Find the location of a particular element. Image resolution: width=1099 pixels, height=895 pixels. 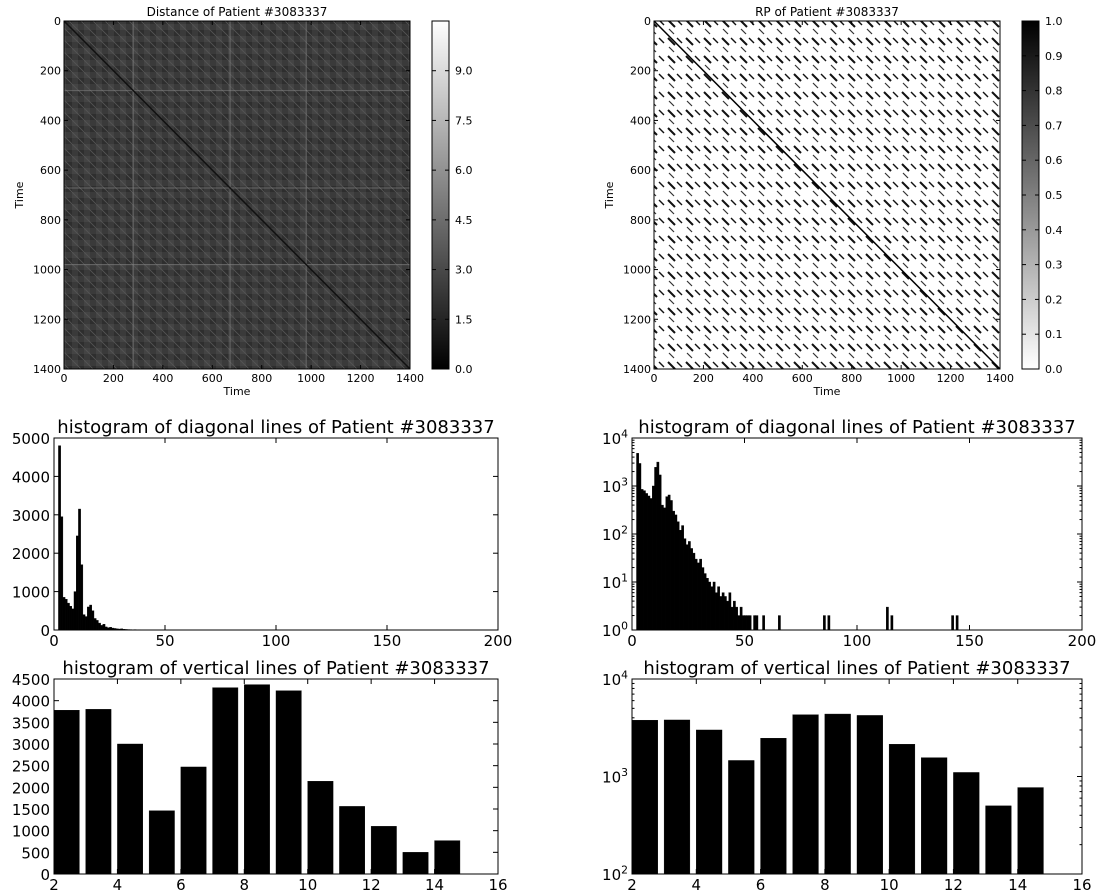

distance-colorbar-tick-label: 1.5 is located at coordinates (464, 319).